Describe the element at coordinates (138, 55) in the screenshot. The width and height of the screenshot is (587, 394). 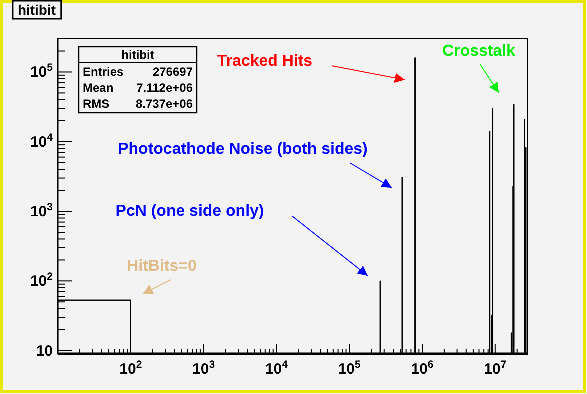
I see `text: hitibit` at that location.